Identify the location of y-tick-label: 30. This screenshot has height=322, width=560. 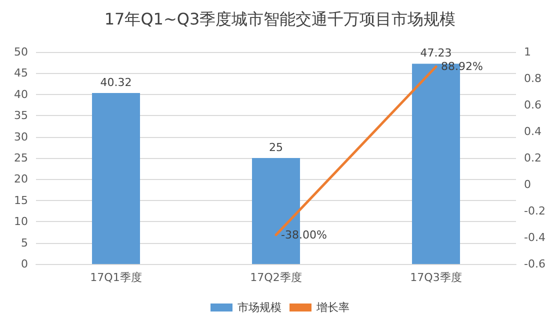
(21, 137).